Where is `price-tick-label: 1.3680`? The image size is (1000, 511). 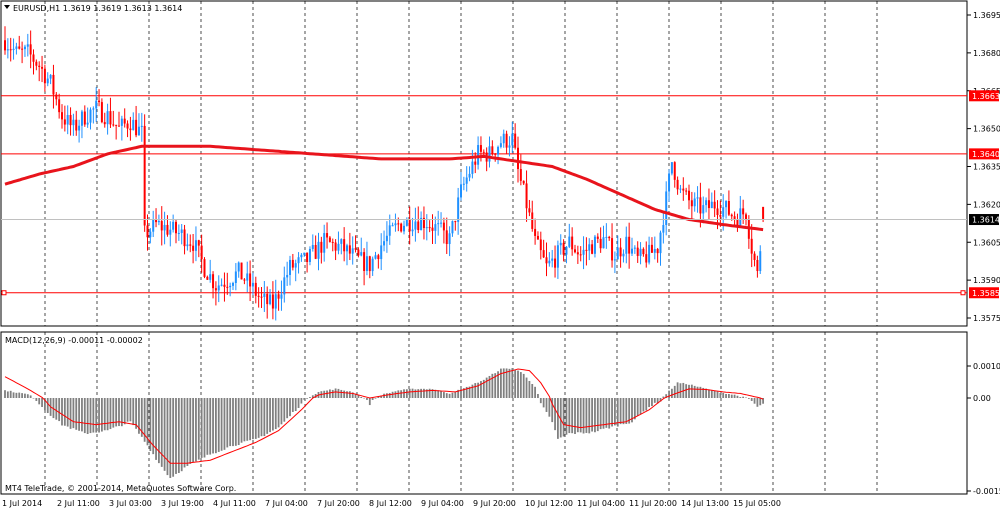 price-tick-label: 1.3680 is located at coordinates (986, 53).